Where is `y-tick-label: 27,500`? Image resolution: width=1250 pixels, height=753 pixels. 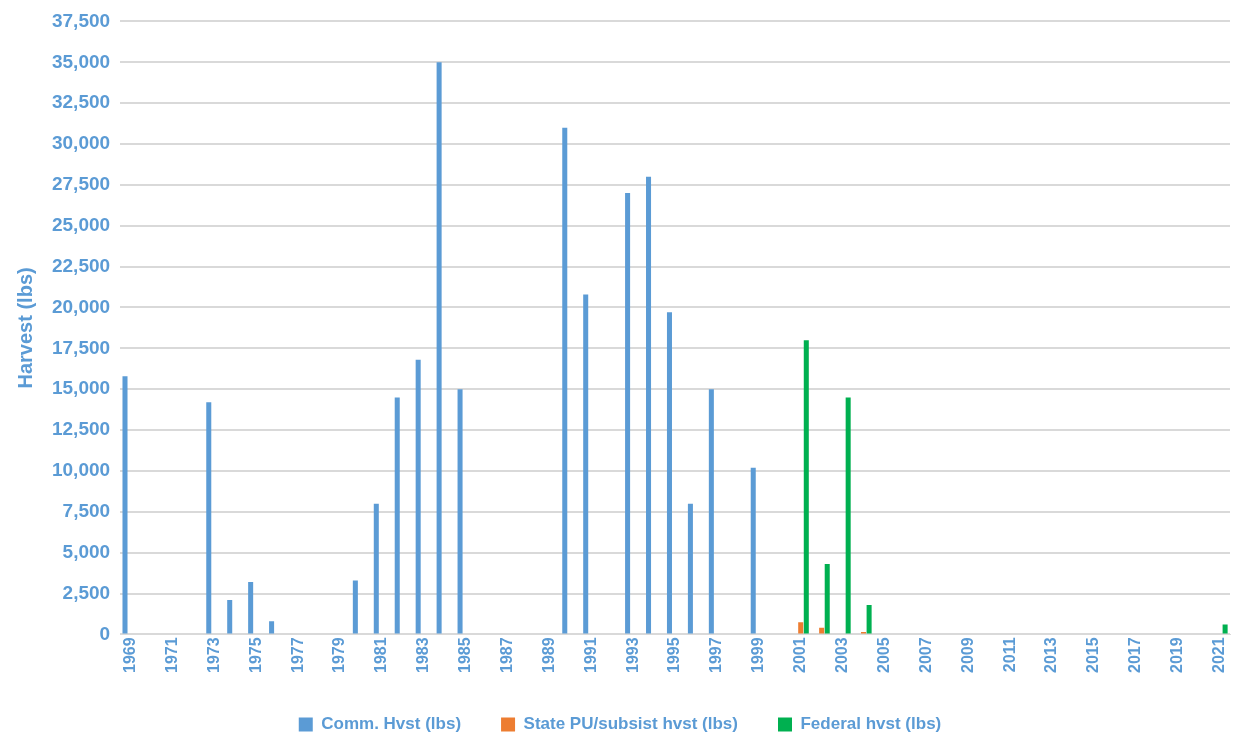 y-tick-label: 27,500 is located at coordinates (81, 184).